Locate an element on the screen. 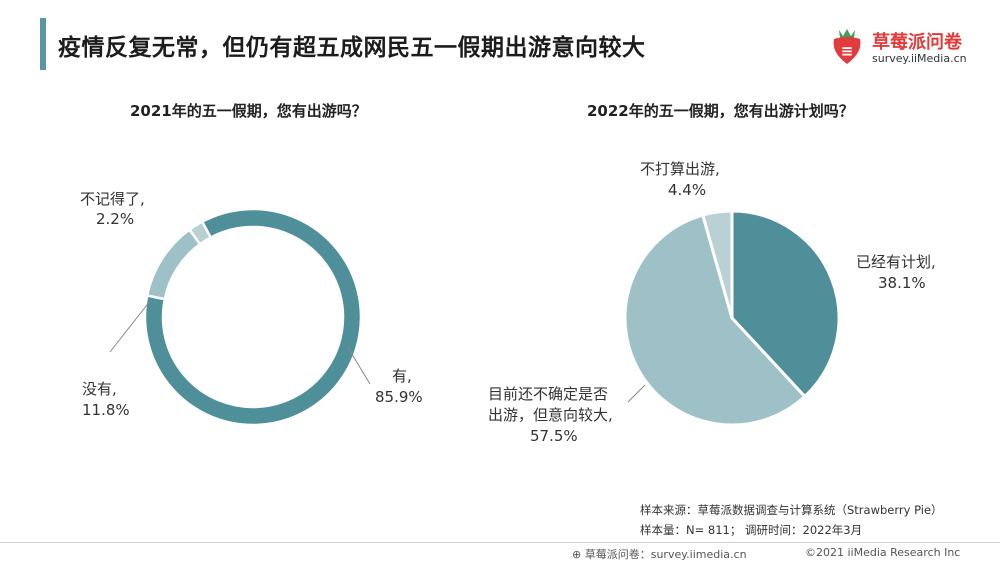 The image size is (1000, 563). pie-chart-2022 is located at coordinates (732, 318).